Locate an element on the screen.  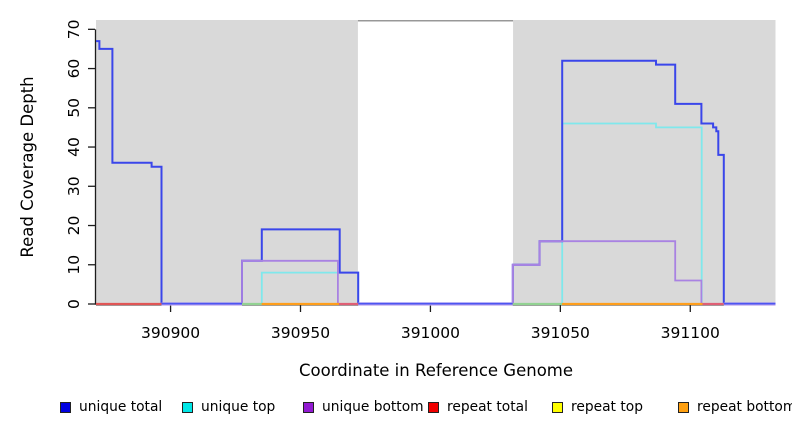
legend-item-repeat-total: repeat total is located at coordinates (478, 407).